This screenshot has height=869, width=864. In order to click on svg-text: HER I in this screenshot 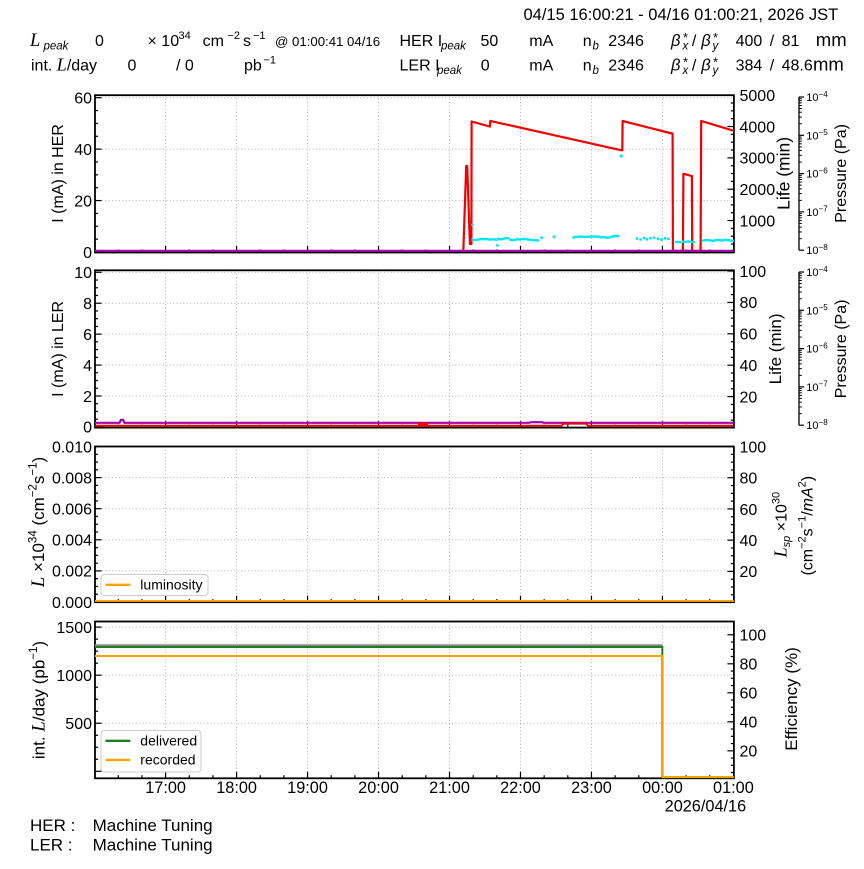, I will do `click(421, 41)`.